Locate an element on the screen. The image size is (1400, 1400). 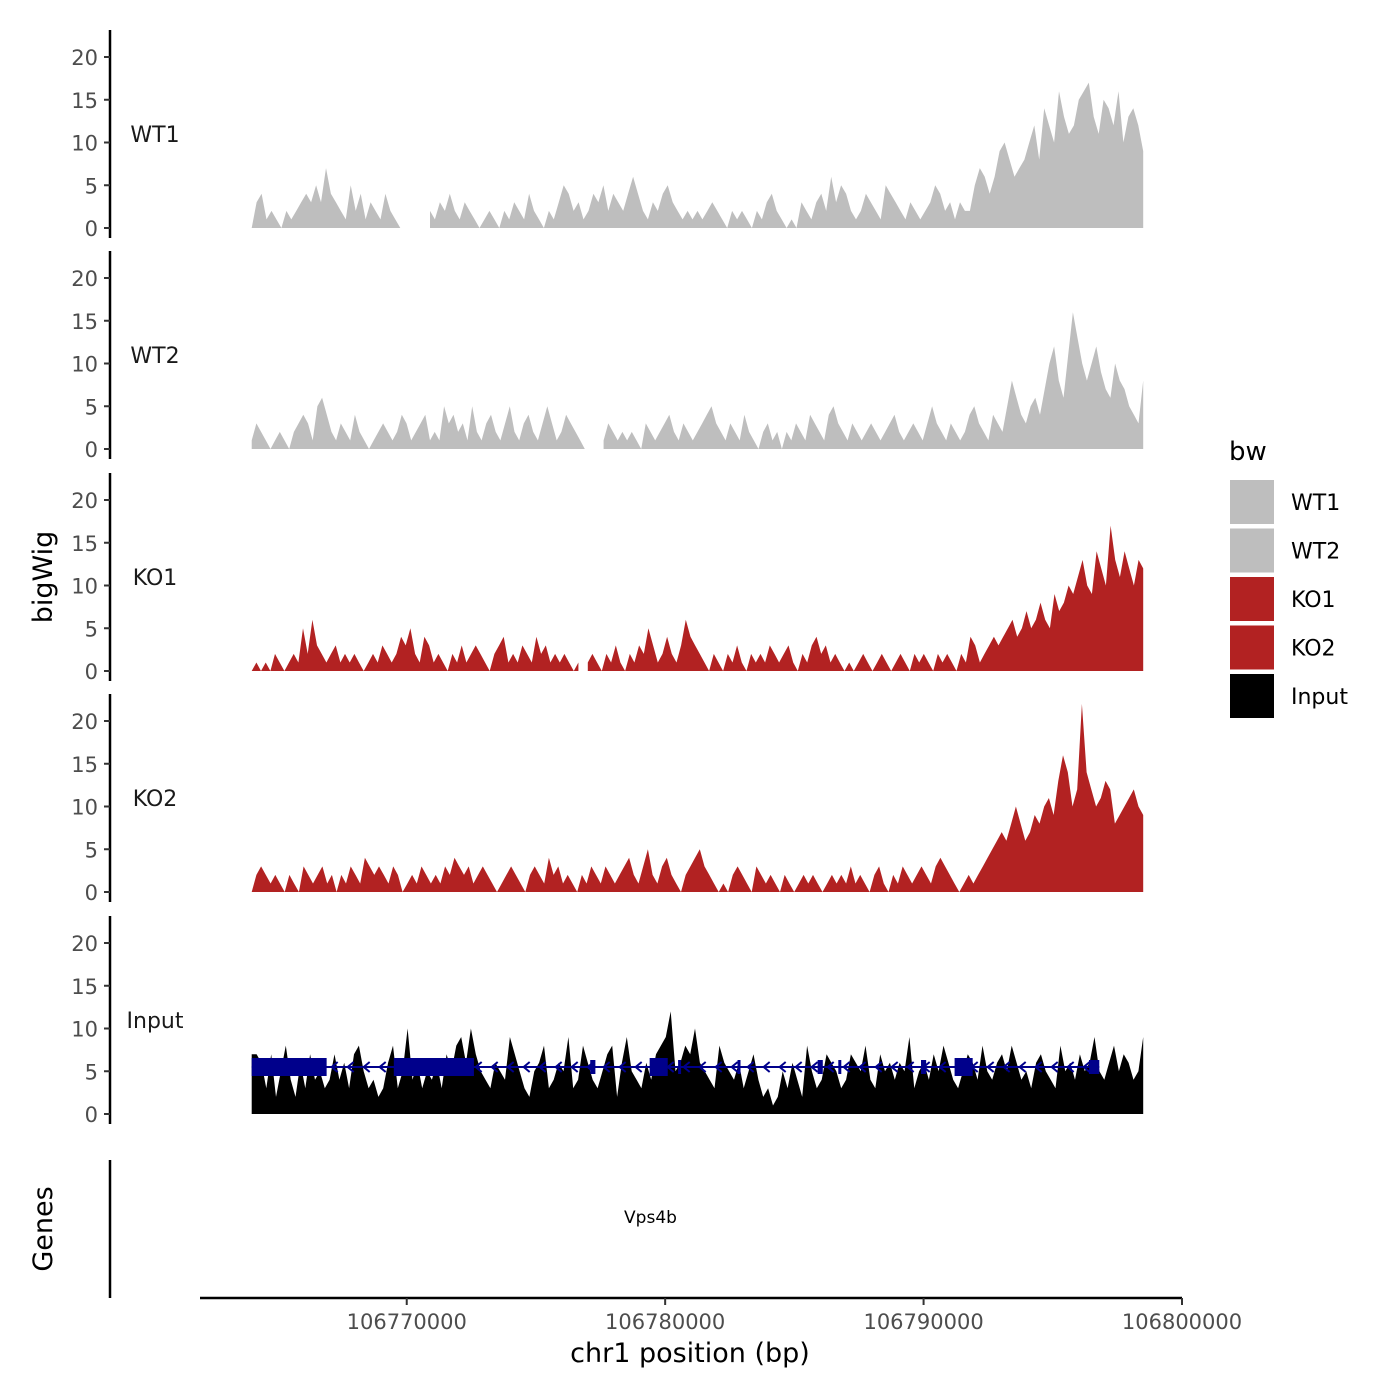
track-label: KO1 is located at coordinates (155, 578).